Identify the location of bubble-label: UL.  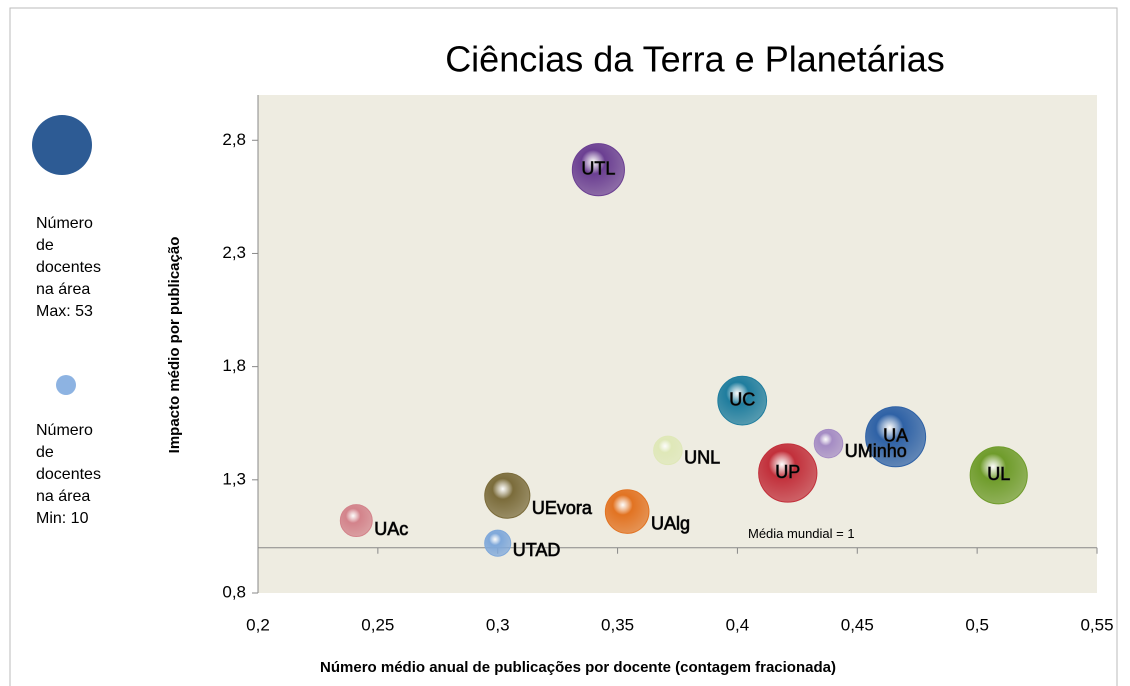
(998, 474).